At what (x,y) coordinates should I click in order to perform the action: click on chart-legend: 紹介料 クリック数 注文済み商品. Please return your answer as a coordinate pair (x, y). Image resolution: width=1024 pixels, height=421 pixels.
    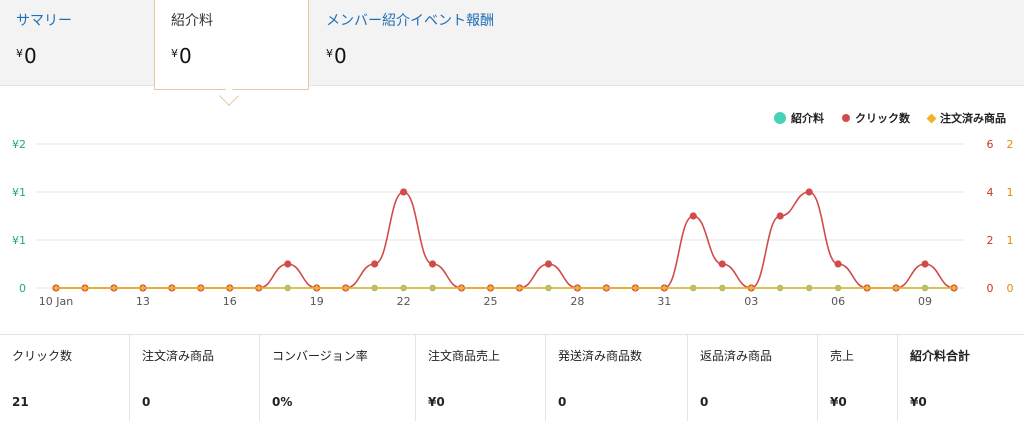
    Looking at the image, I should click on (890, 118).